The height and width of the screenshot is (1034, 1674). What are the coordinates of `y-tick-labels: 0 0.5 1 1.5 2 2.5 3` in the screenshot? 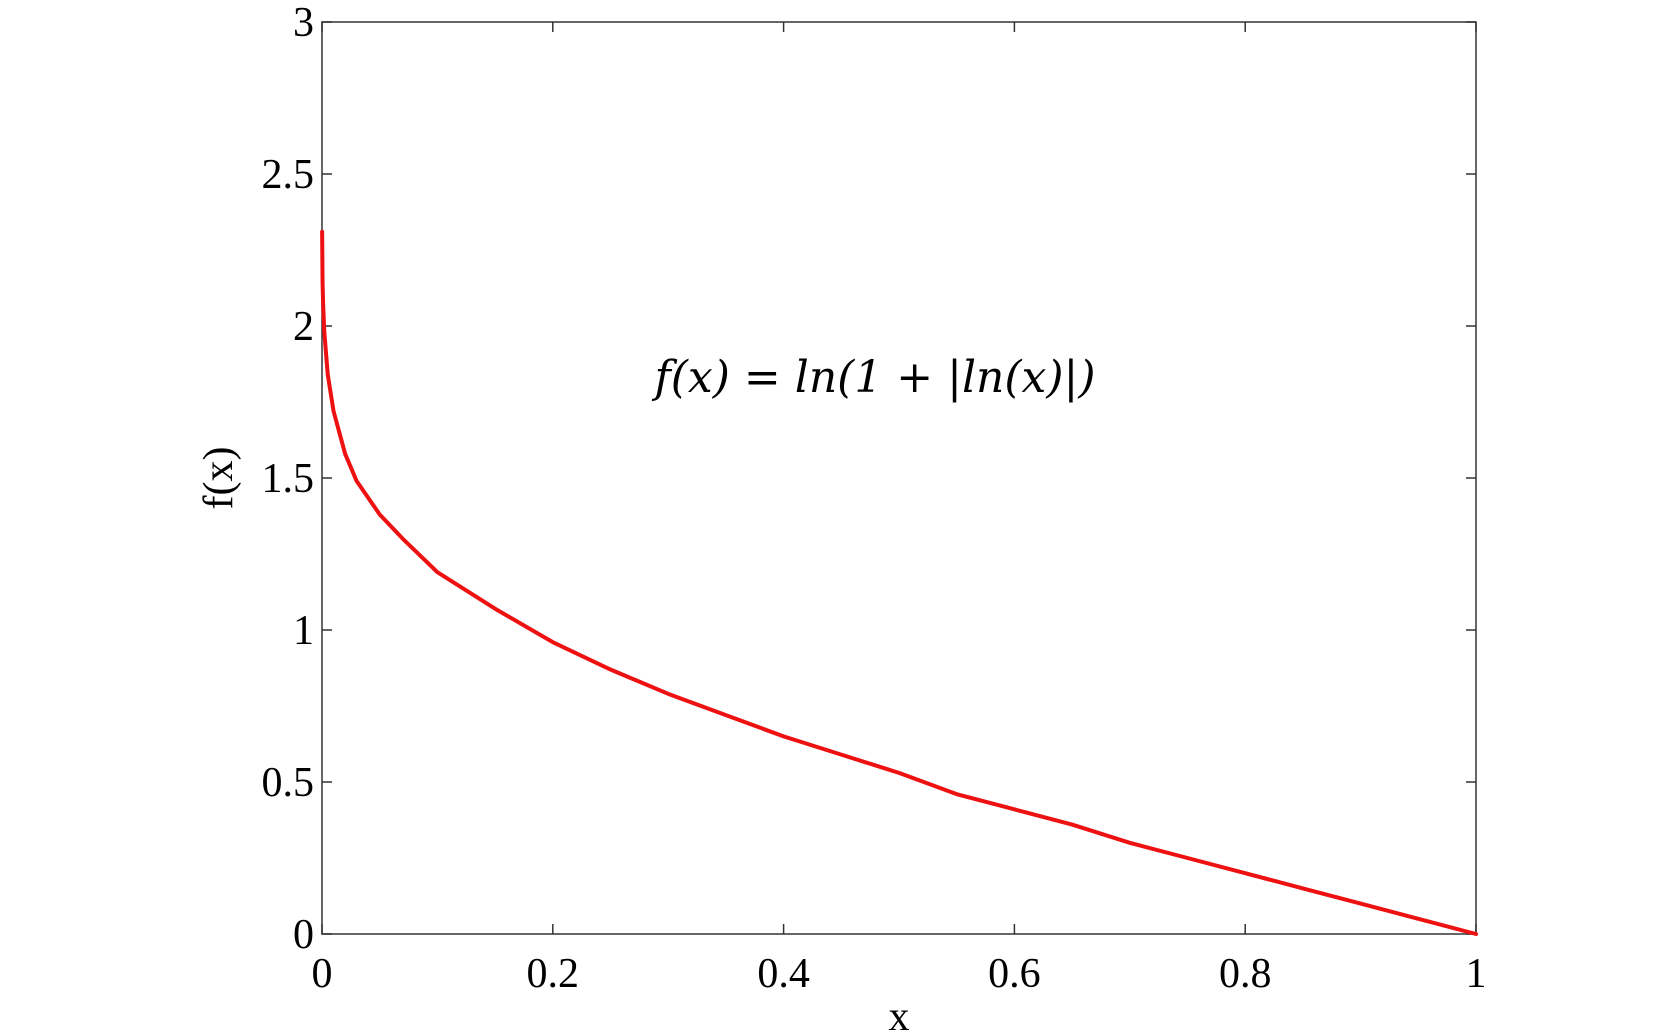 It's located at (288, 479).